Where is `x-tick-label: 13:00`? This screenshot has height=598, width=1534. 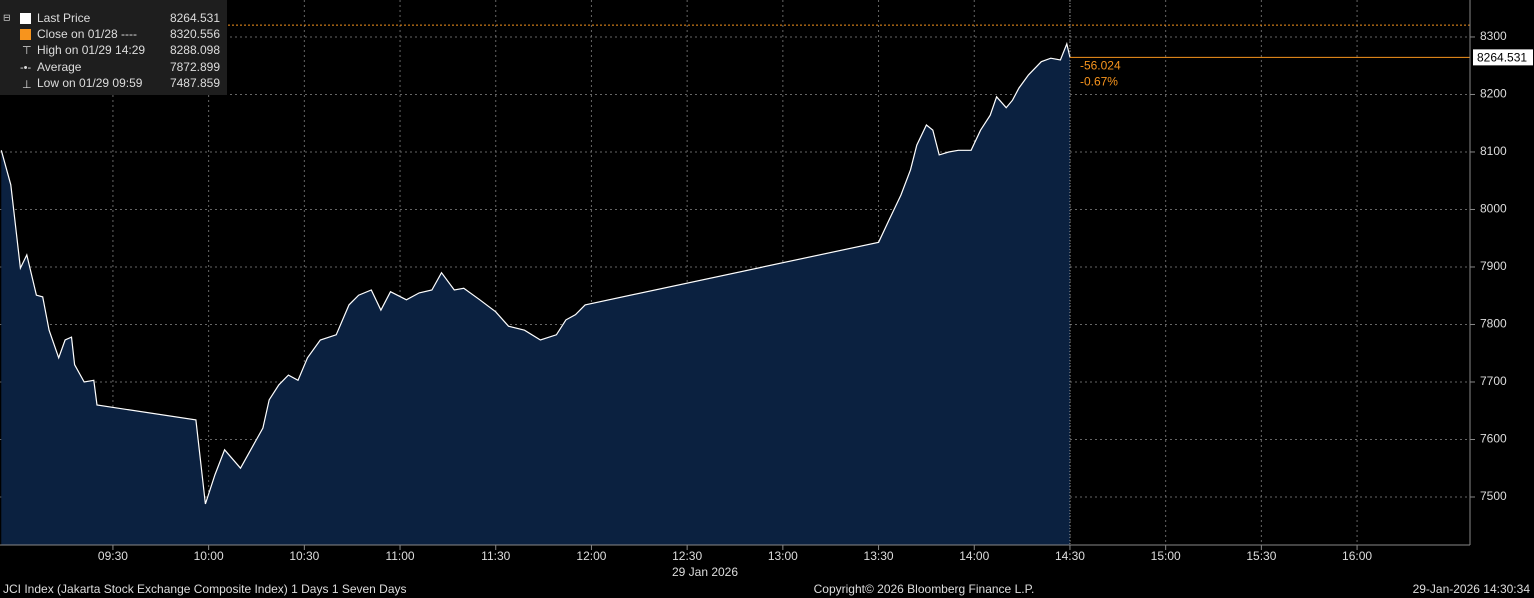 x-tick-label: 13:00 is located at coordinates (783, 556).